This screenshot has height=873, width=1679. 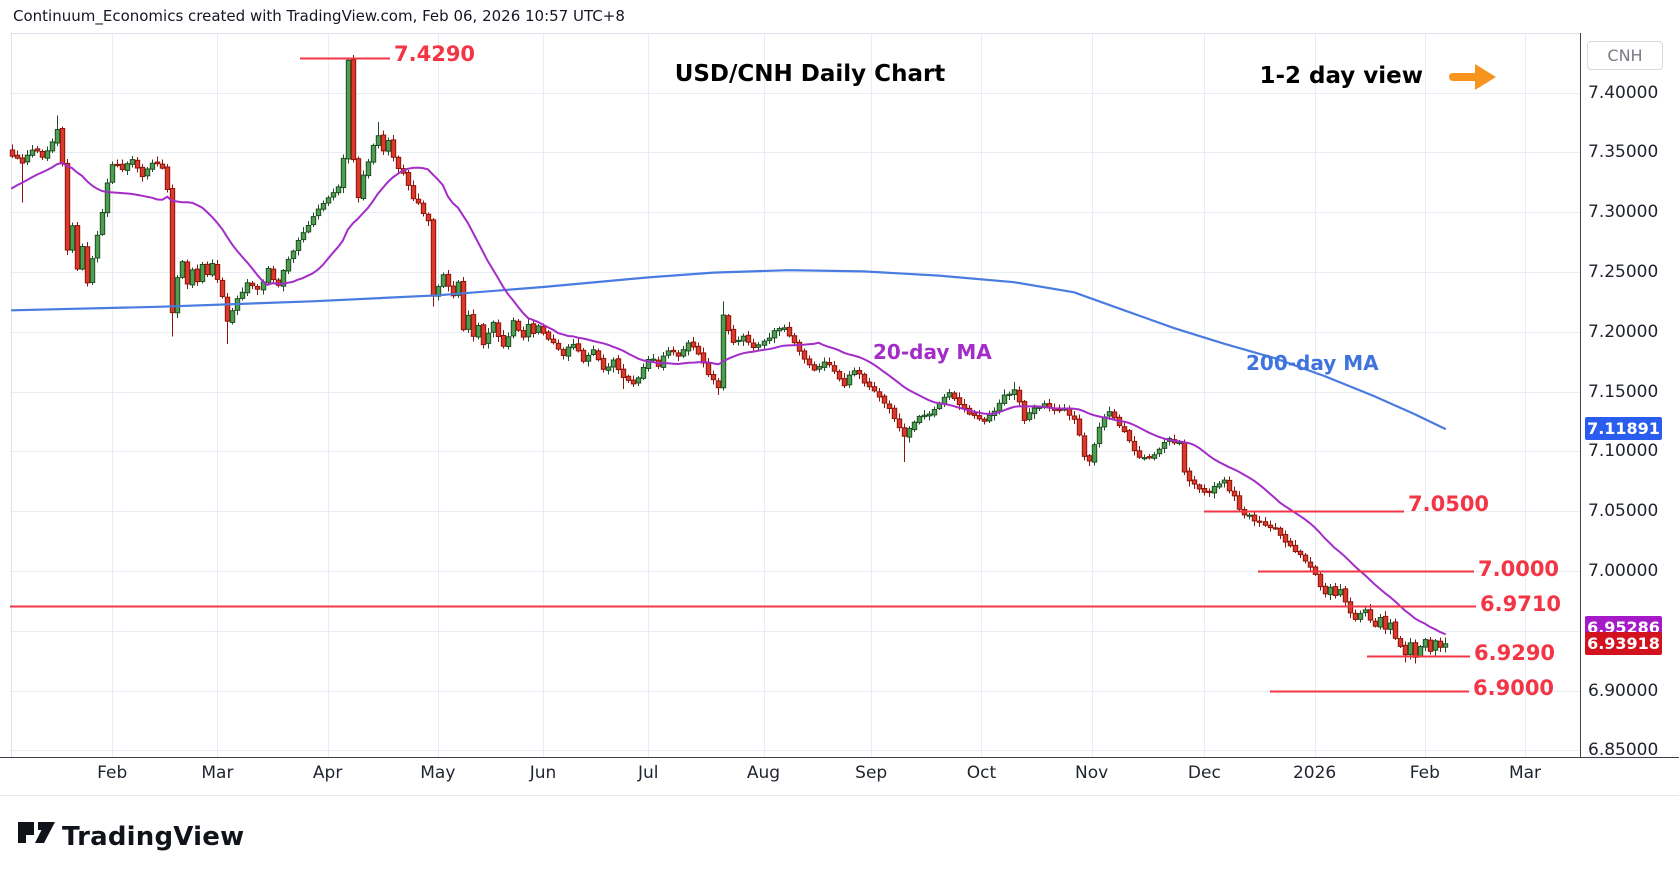 What do you see at coordinates (1521, 603) in the screenshot?
I see `key-level-label: 6.9710` at bounding box center [1521, 603].